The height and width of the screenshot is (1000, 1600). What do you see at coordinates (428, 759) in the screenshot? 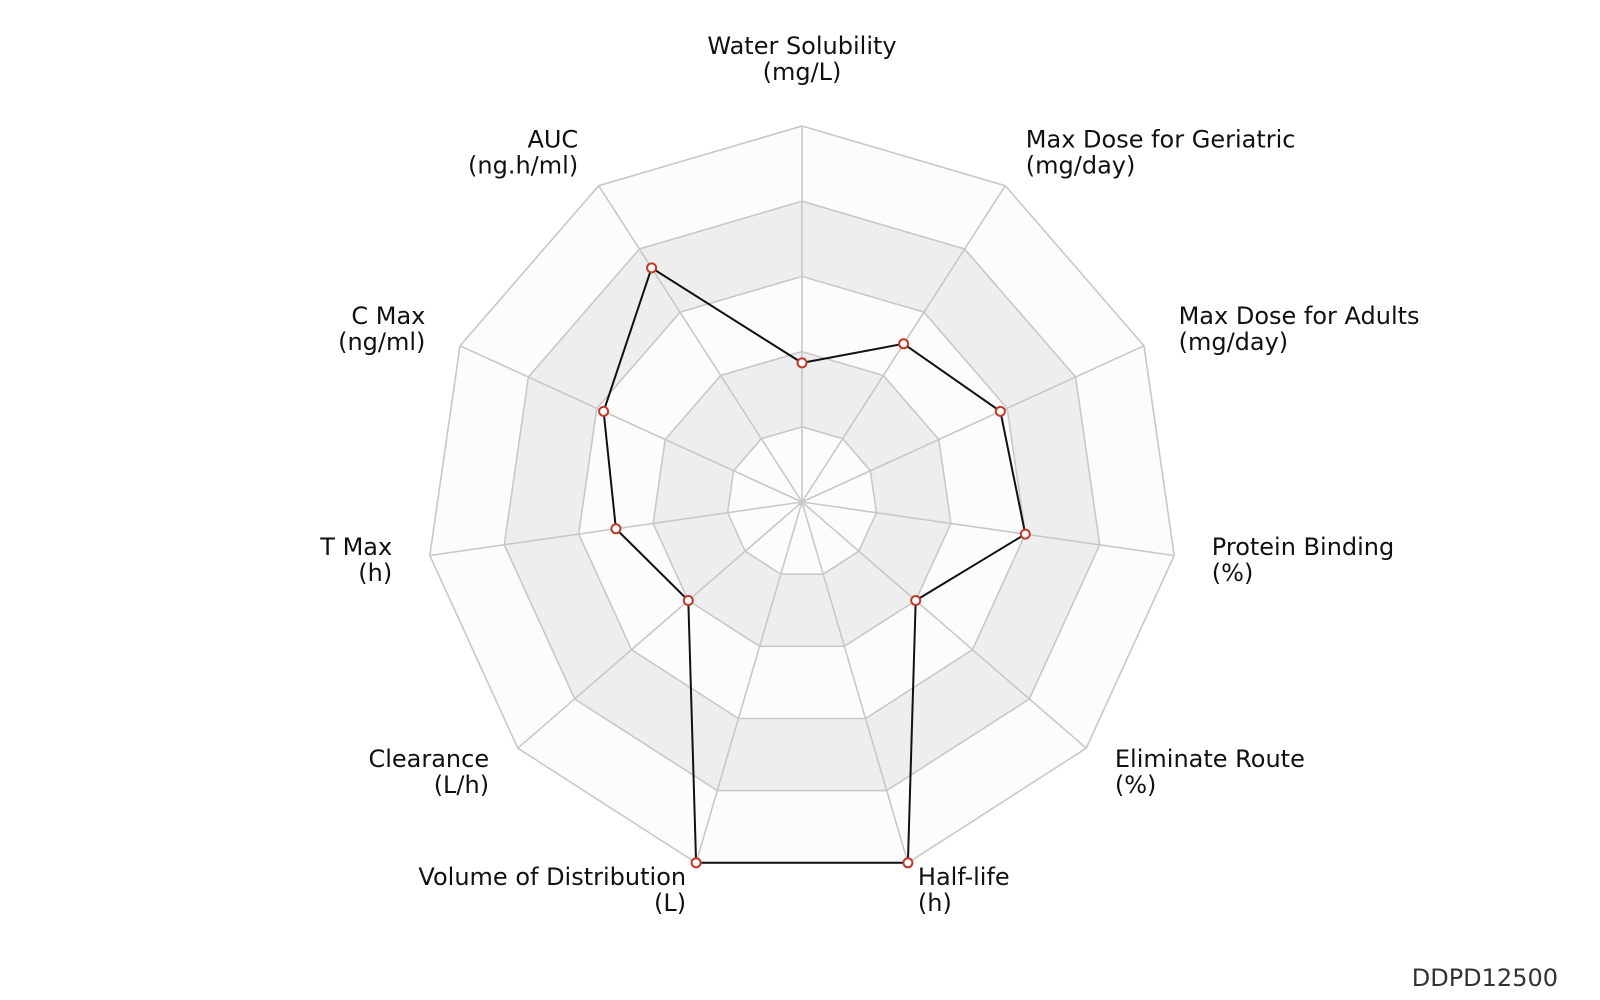
I see `axis-label-name: Clearance` at bounding box center [428, 759].